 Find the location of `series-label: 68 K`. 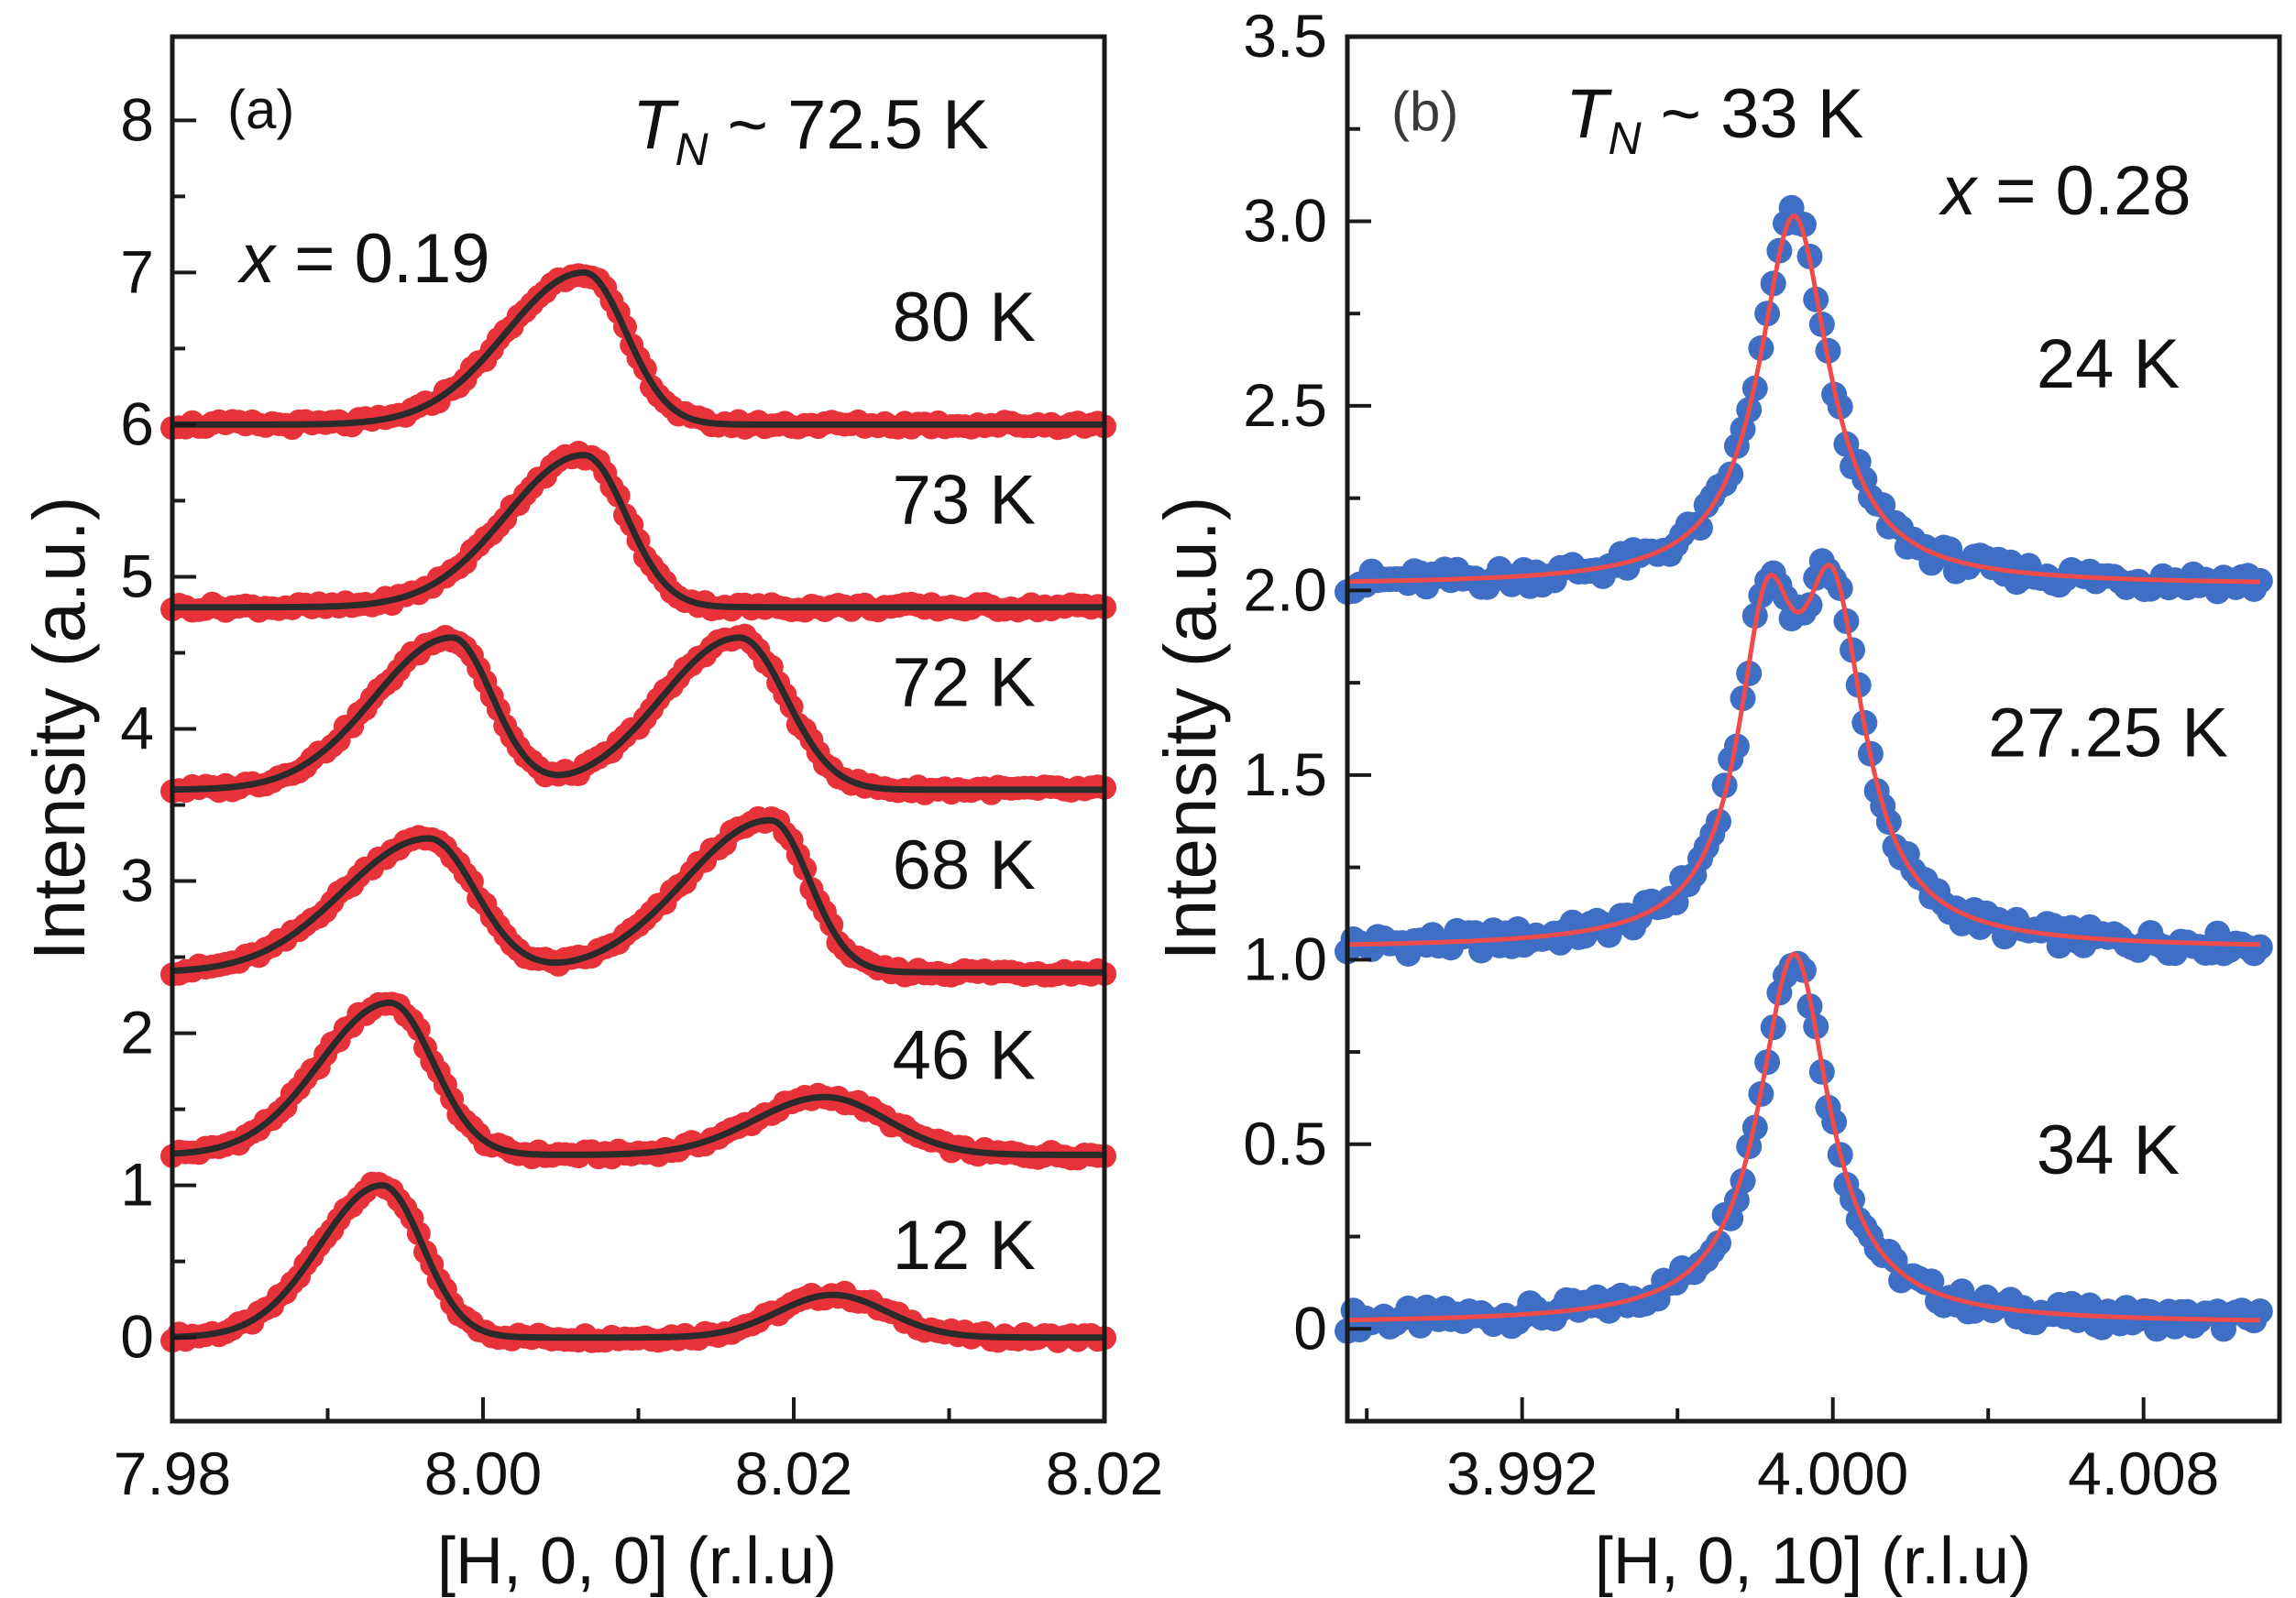

series-label: 68 K is located at coordinates (965, 865).